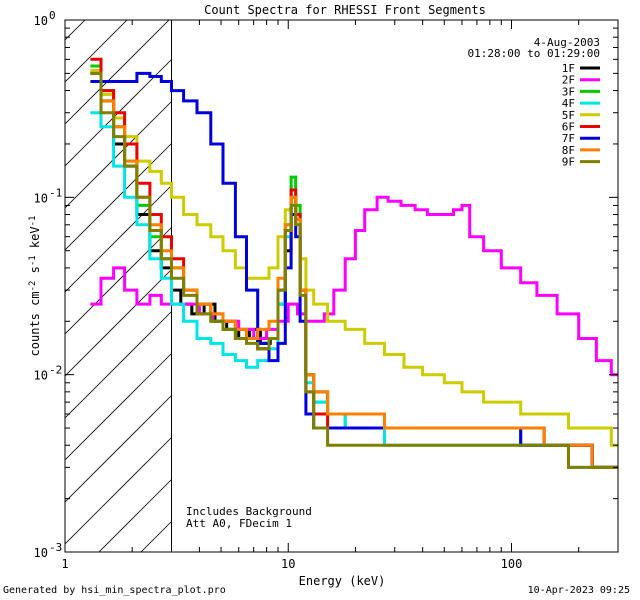  I want to click on legend-label-3F: 3F, so click(568, 91).